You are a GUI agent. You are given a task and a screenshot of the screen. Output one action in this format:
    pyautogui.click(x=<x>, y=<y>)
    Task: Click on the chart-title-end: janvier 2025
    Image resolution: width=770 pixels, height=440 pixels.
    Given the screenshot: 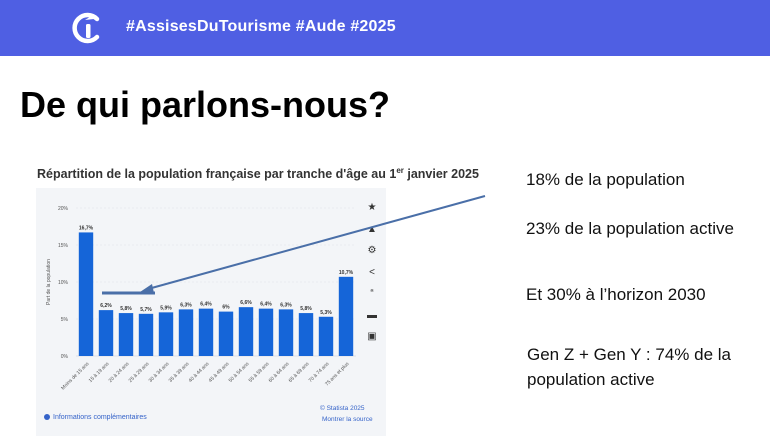 What is the action you would take?
    pyautogui.click(x=441, y=174)
    